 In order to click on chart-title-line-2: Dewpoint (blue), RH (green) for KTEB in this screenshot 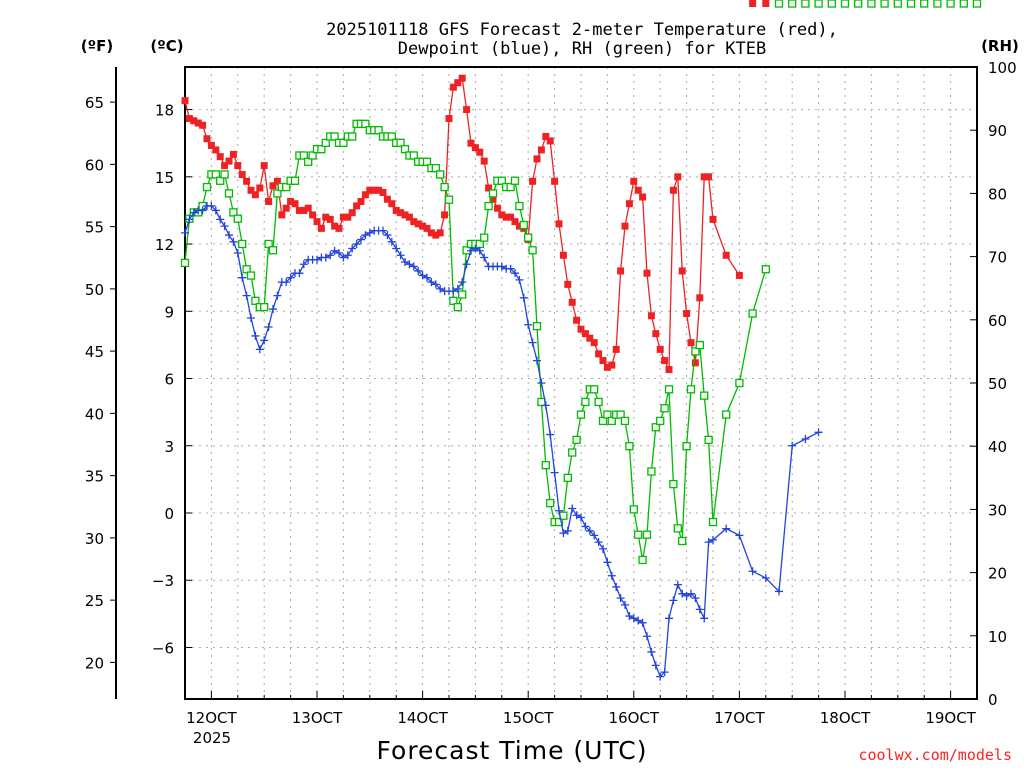, I will do `click(582, 49)`.